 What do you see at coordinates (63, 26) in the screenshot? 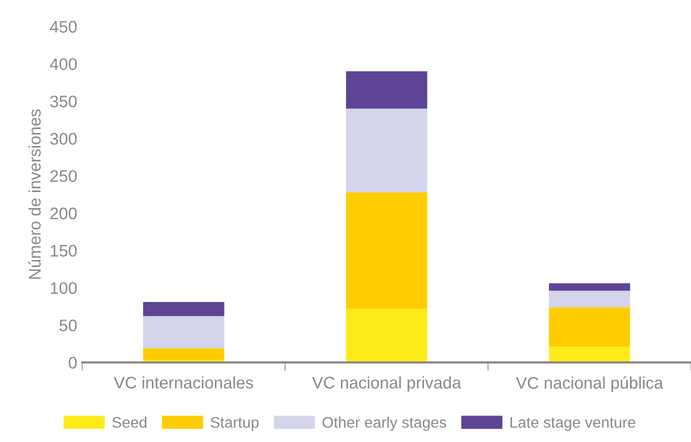
I see `y-tick-label: 450` at bounding box center [63, 26].